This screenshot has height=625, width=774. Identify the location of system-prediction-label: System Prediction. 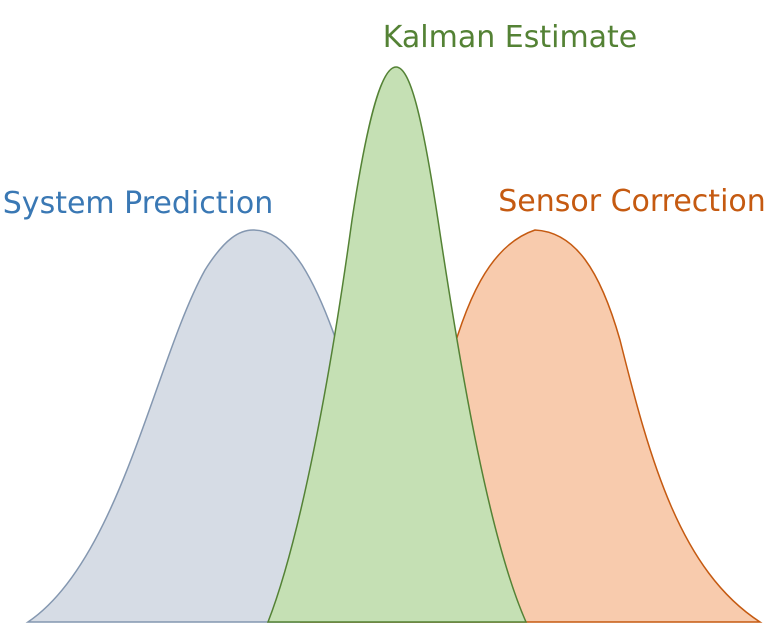
(138, 203).